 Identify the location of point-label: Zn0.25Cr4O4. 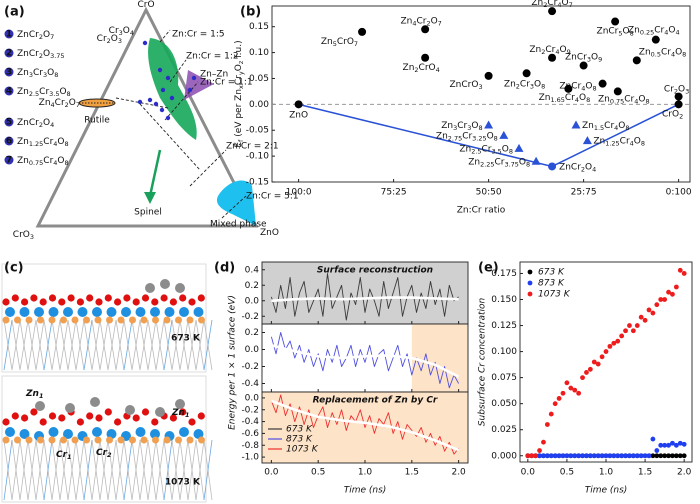
(654, 30).